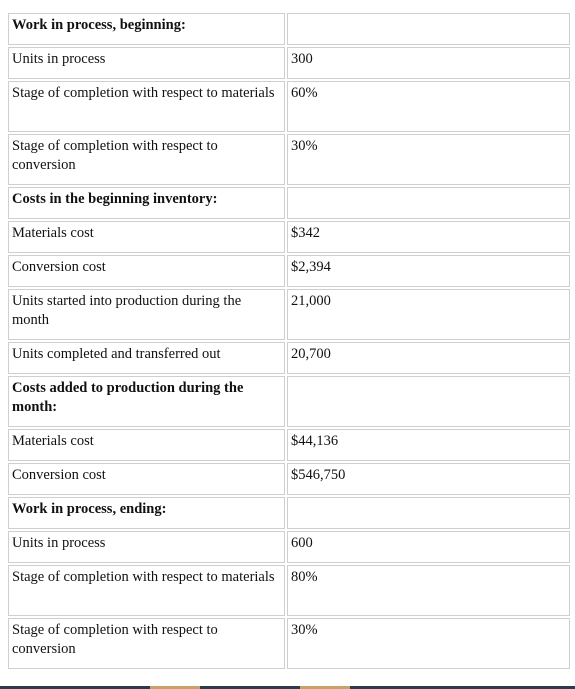 Image resolution: width=575 pixels, height=689 pixels. I want to click on value-cell: 600, so click(428, 547).